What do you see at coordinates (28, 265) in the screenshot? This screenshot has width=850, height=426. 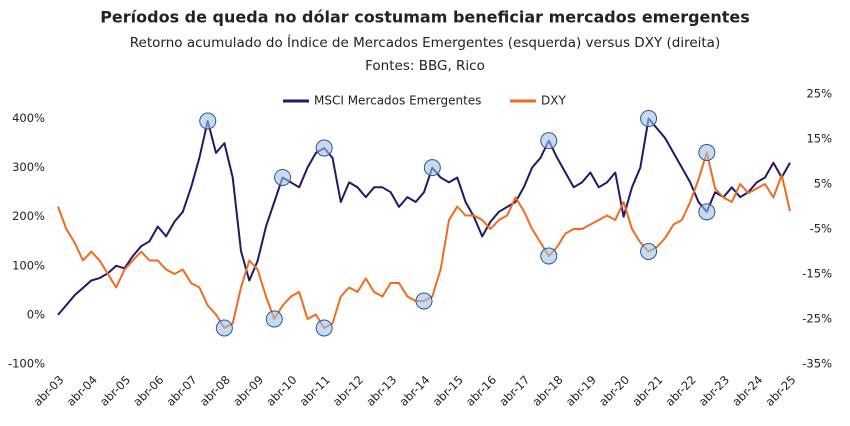 I see `y-tick-label: 100%` at bounding box center [28, 265].